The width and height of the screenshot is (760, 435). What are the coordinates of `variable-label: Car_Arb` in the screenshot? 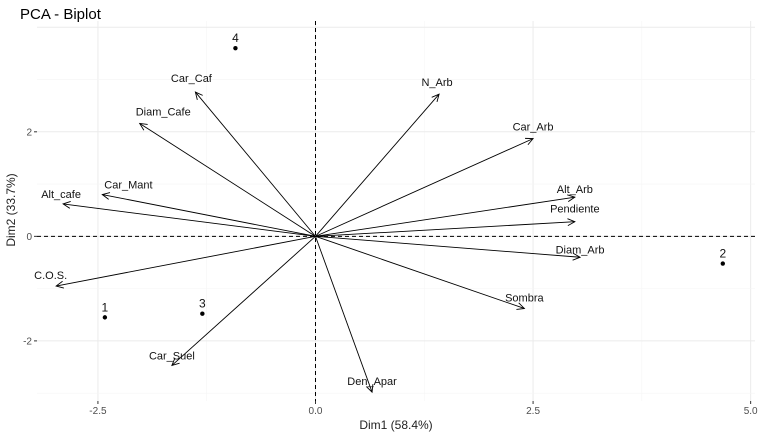 It's located at (533, 128).